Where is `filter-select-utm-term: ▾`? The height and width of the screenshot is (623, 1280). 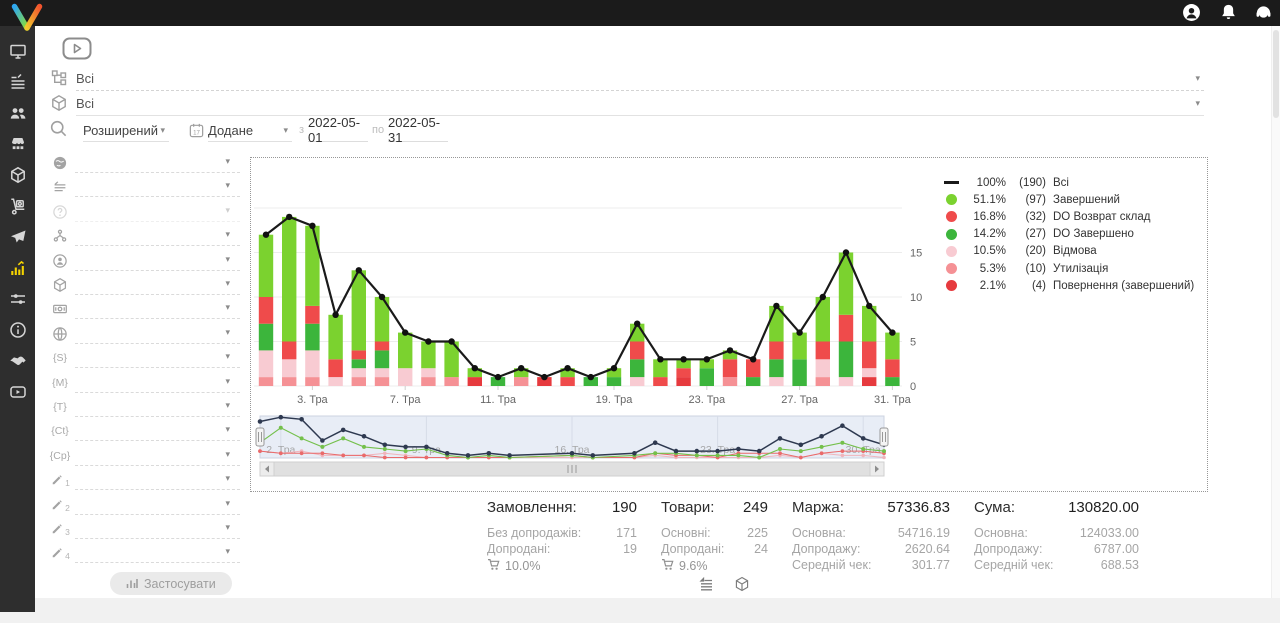
filter-select-utm-term: ▾ is located at coordinates (157, 406).